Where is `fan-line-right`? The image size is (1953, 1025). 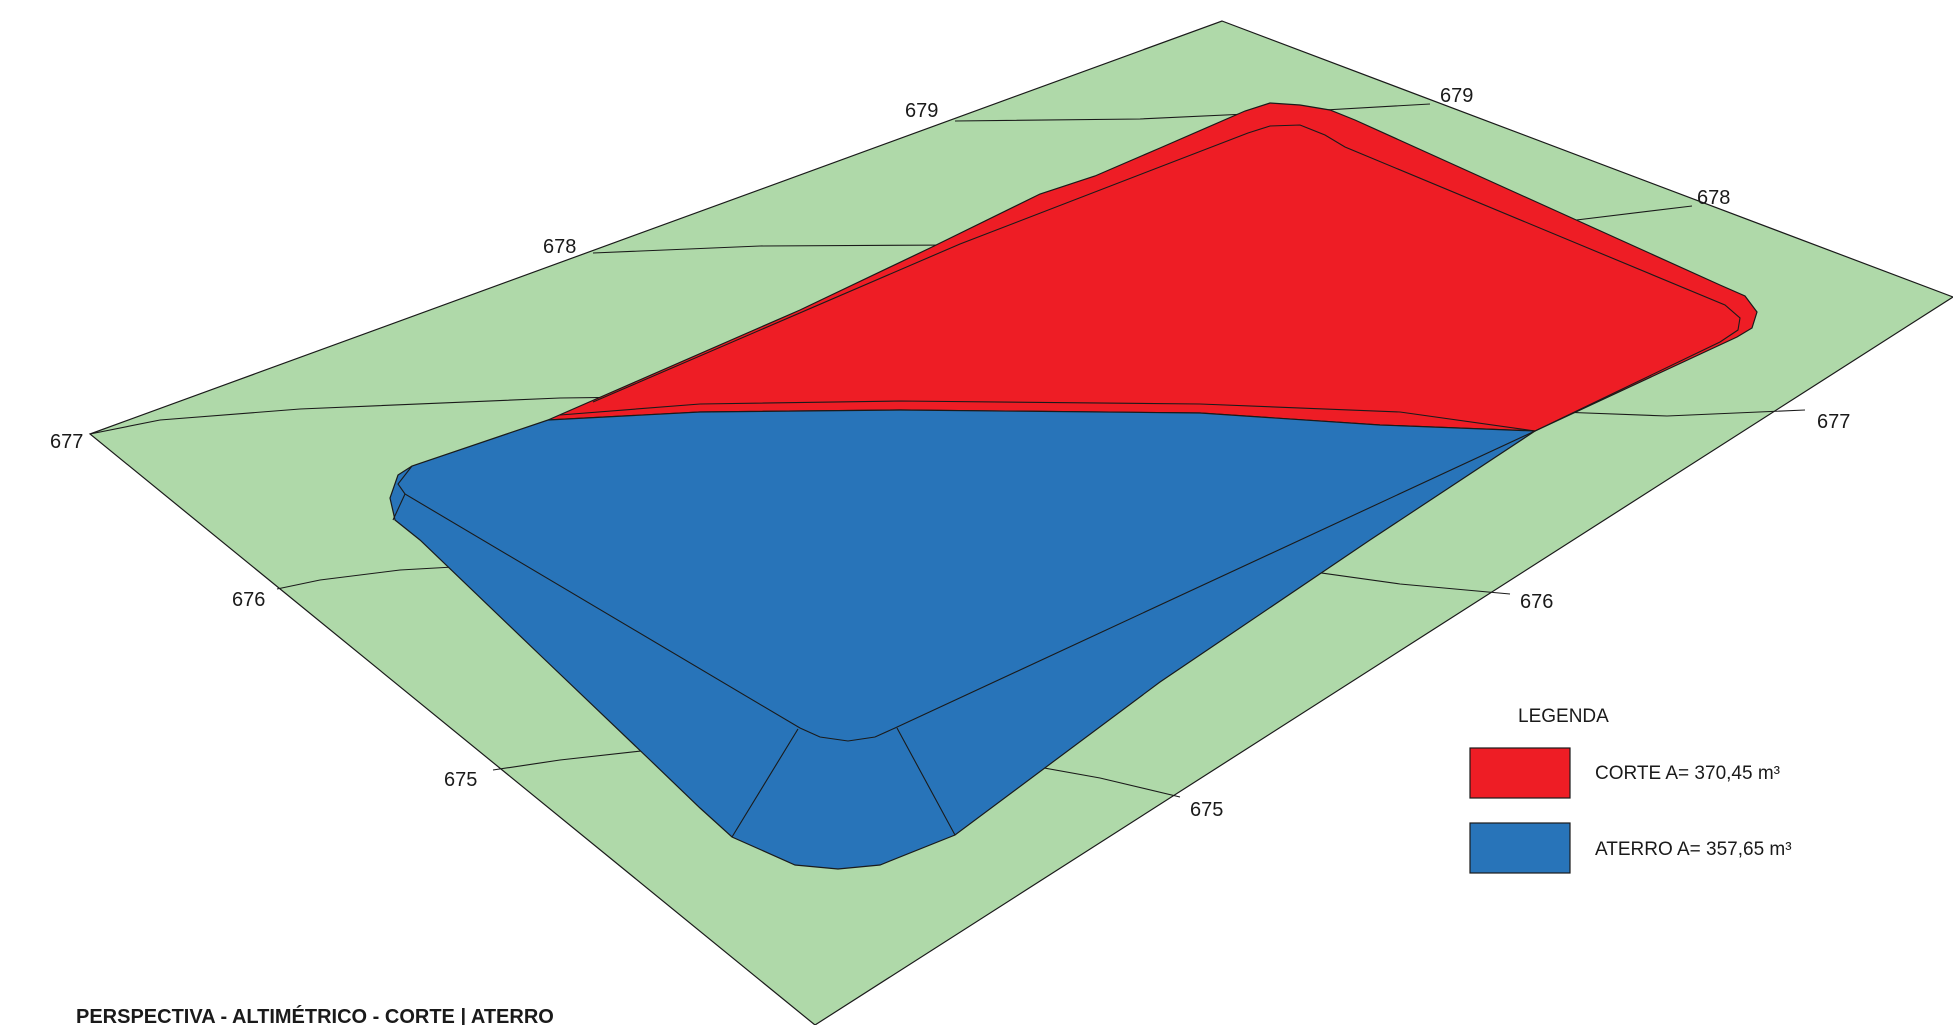
fan-line-right is located at coordinates (926, 781).